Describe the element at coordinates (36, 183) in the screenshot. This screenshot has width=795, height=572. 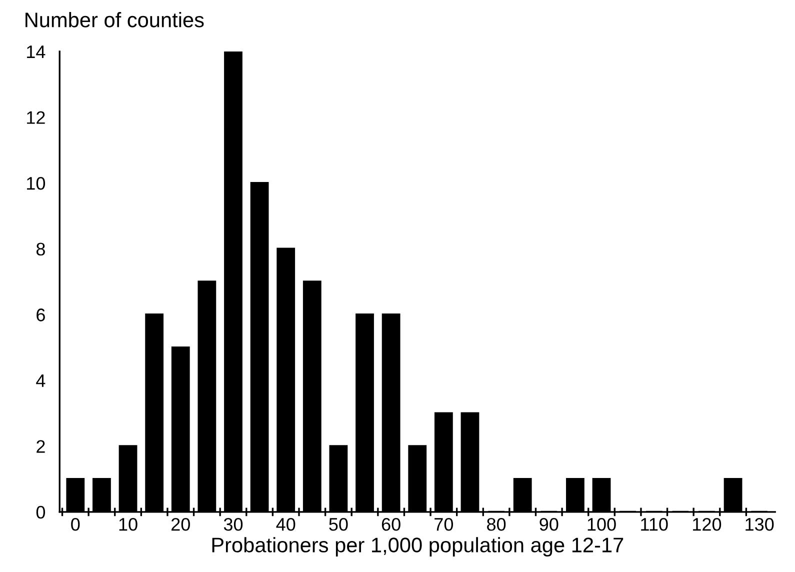
I see `y-tick-label: 10` at that location.